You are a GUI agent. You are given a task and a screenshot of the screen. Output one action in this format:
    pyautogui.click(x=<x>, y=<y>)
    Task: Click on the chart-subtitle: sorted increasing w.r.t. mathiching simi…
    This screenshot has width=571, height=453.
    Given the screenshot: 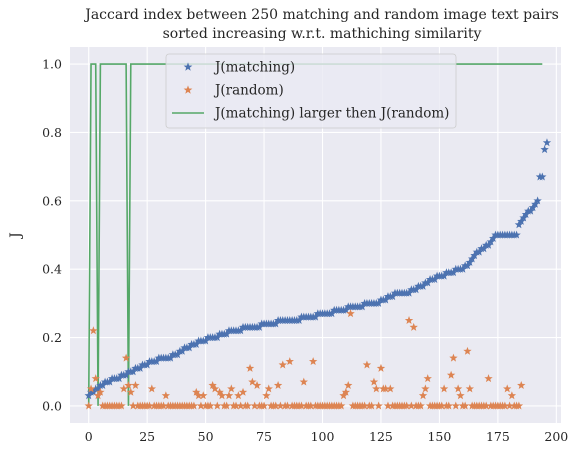 What is the action you would take?
    pyautogui.click(x=322, y=34)
    